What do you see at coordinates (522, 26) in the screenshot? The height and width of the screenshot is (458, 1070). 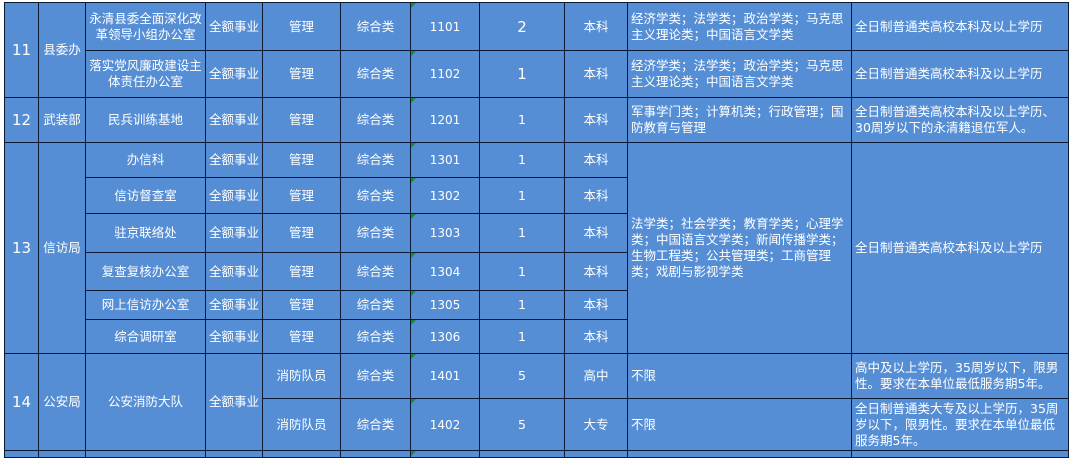 I see `headcount: 2` at bounding box center [522, 26].